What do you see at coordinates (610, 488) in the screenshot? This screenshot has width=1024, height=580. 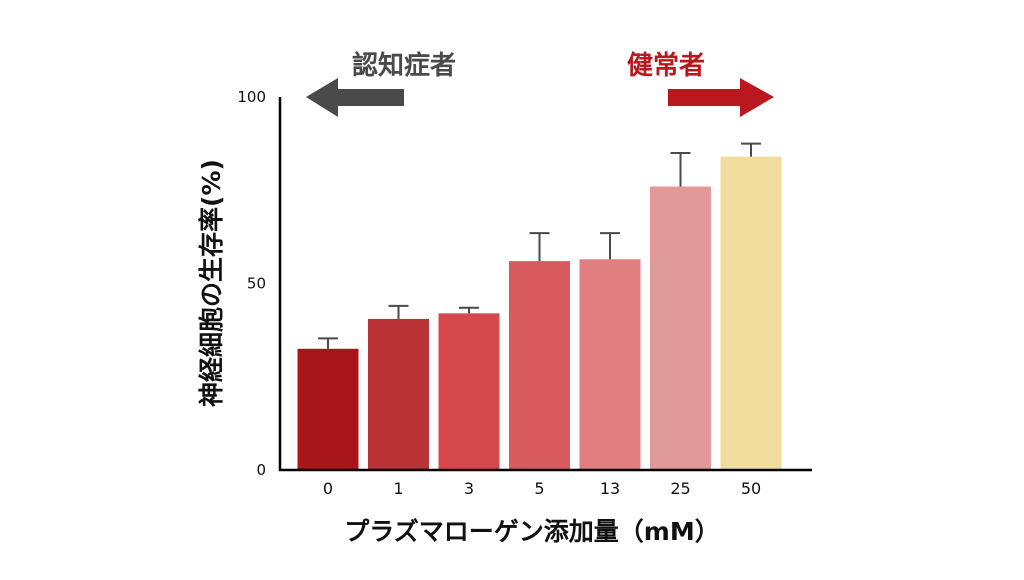 I see `x-tick-label-13: 13` at bounding box center [610, 488].